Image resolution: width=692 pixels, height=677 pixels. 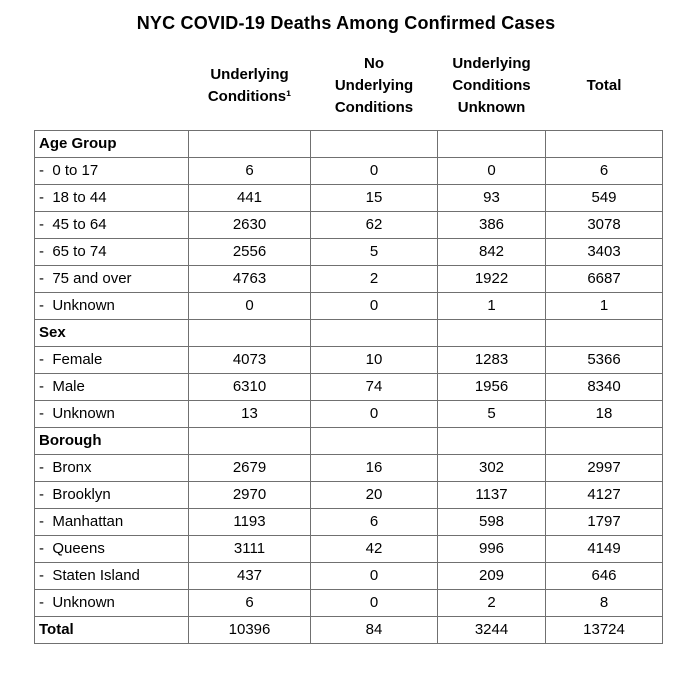 What do you see at coordinates (374, 386) in the screenshot?
I see `data-cell: 74` at bounding box center [374, 386].